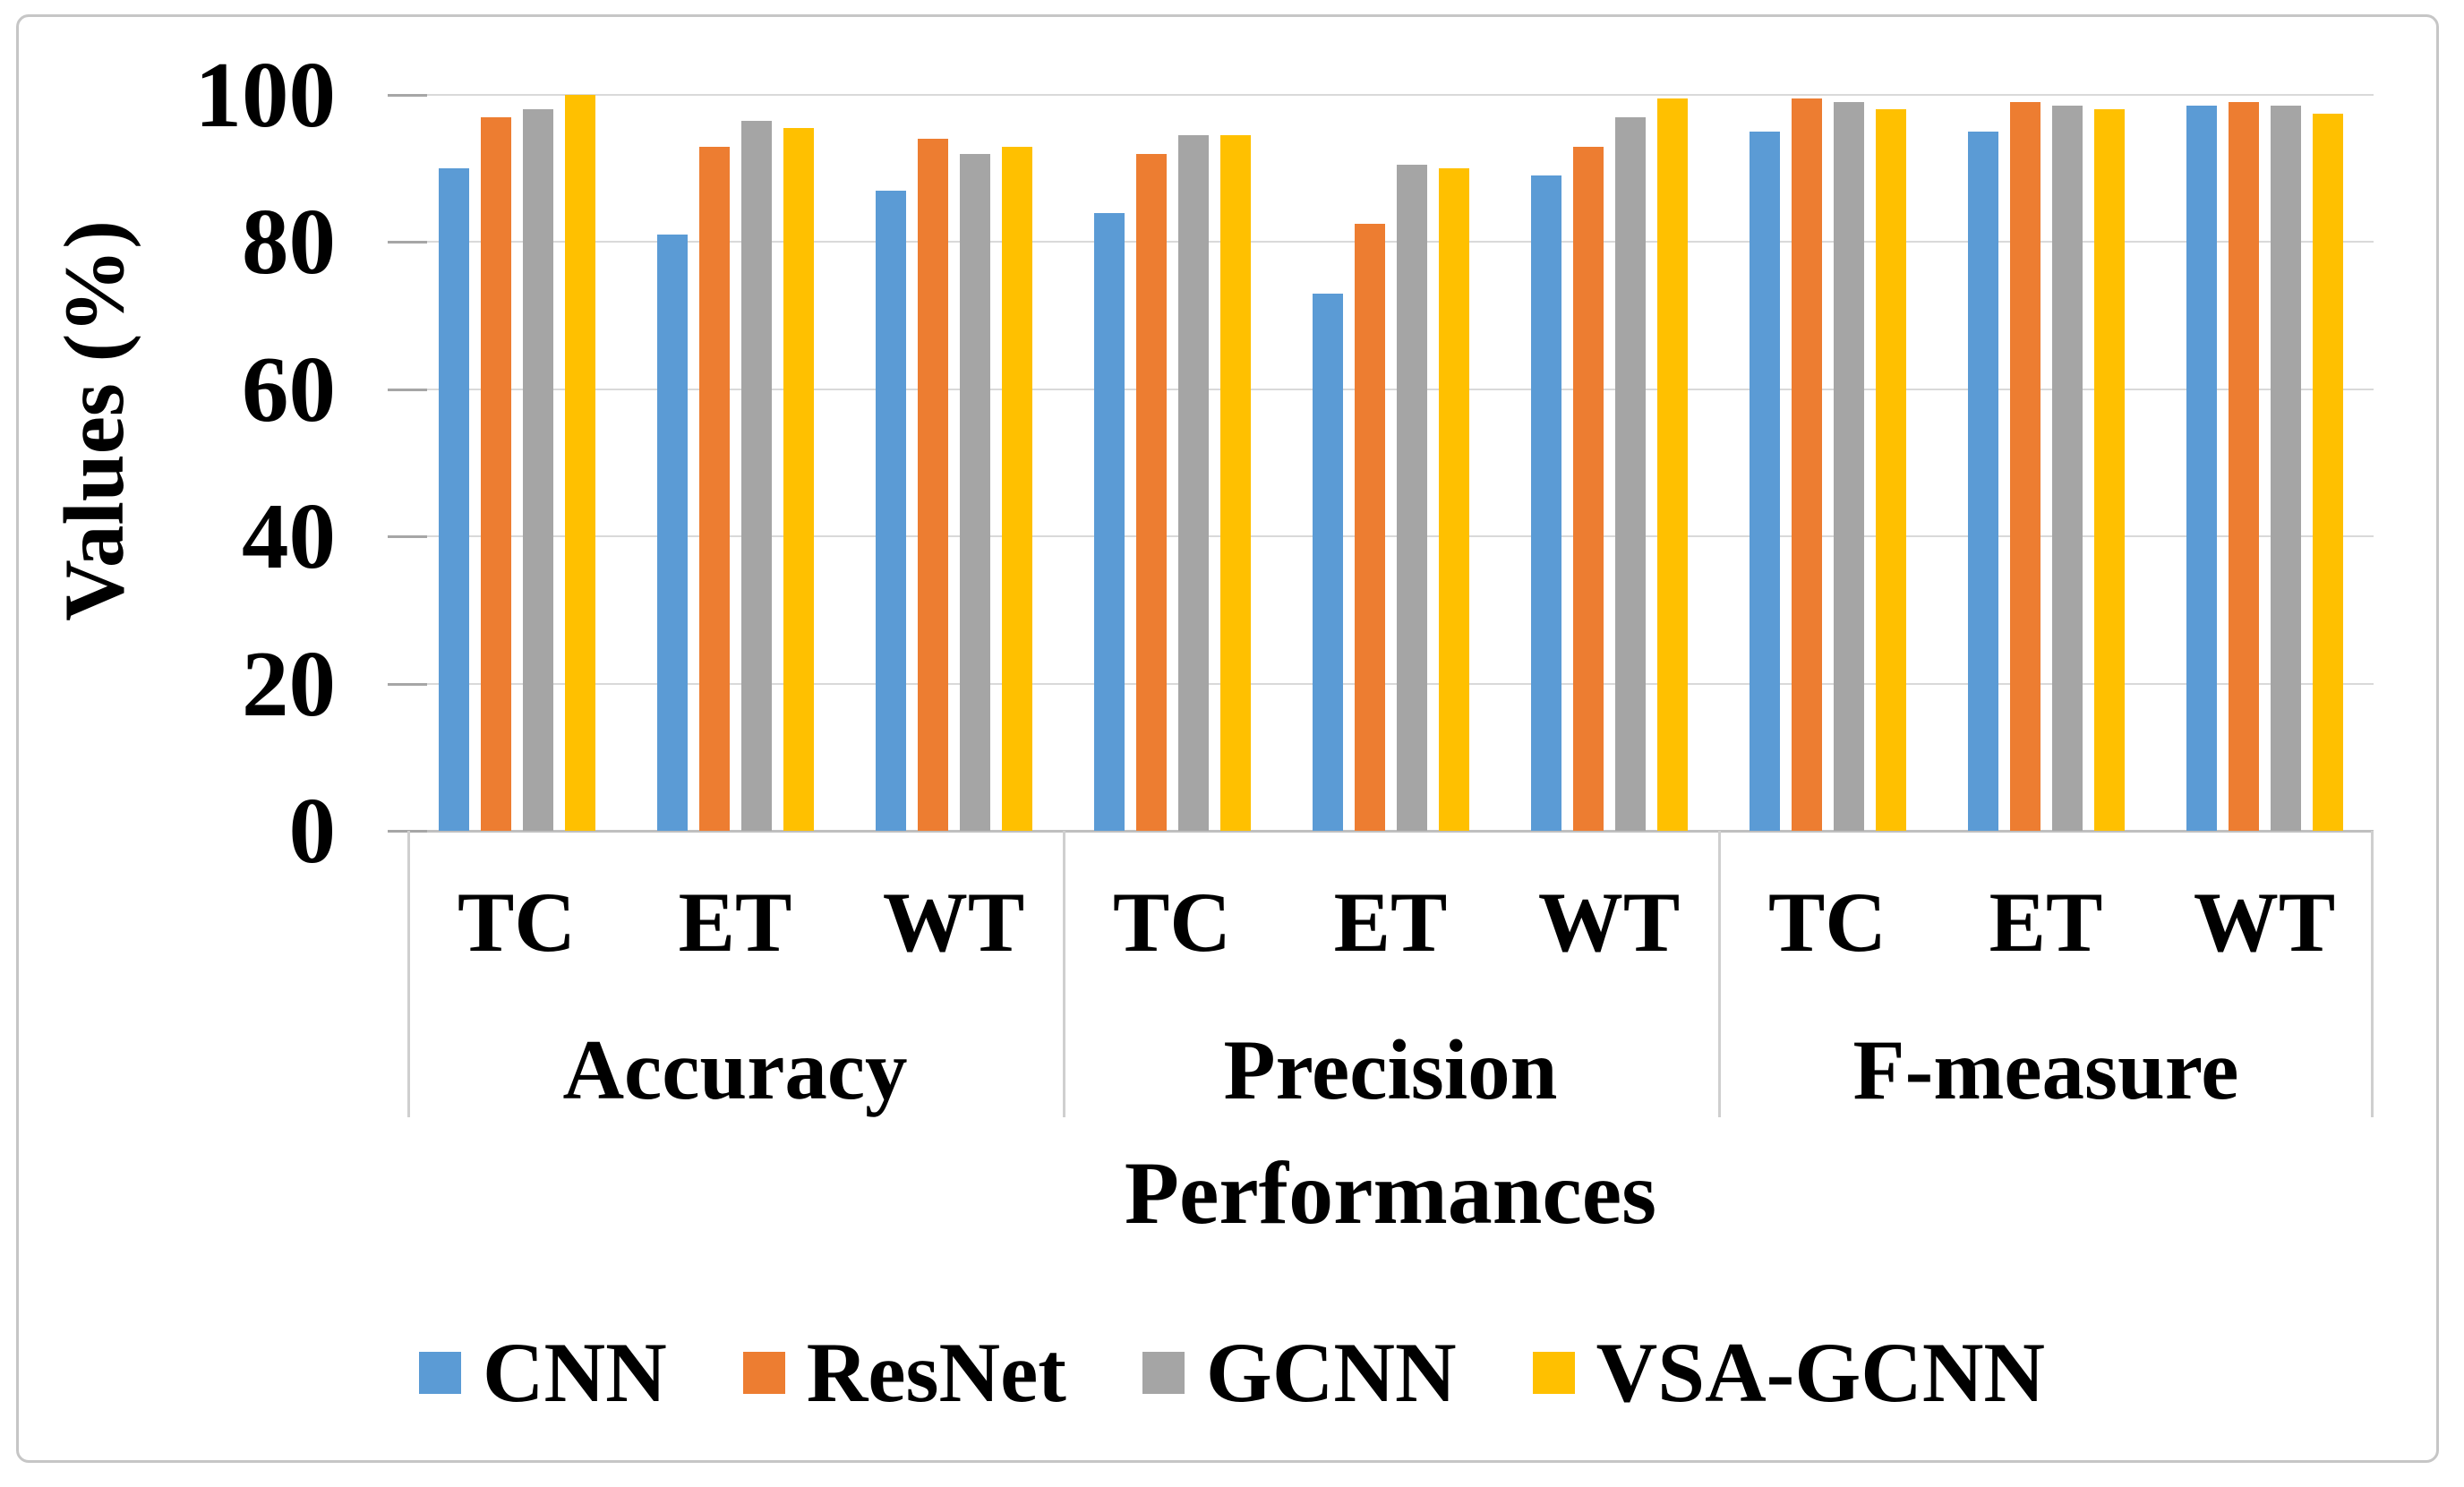 This screenshot has height=1487, width=2464. I want to click on legend-item-GCNN: GCNN, so click(1299, 1373).